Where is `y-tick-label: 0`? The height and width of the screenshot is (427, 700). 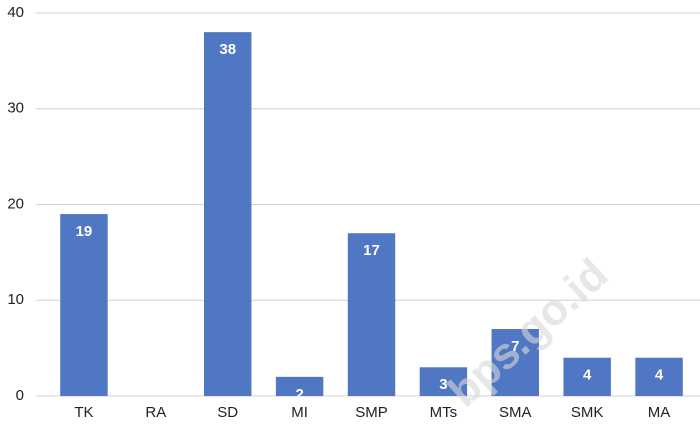
y-tick-label: 0 is located at coordinates (20, 395).